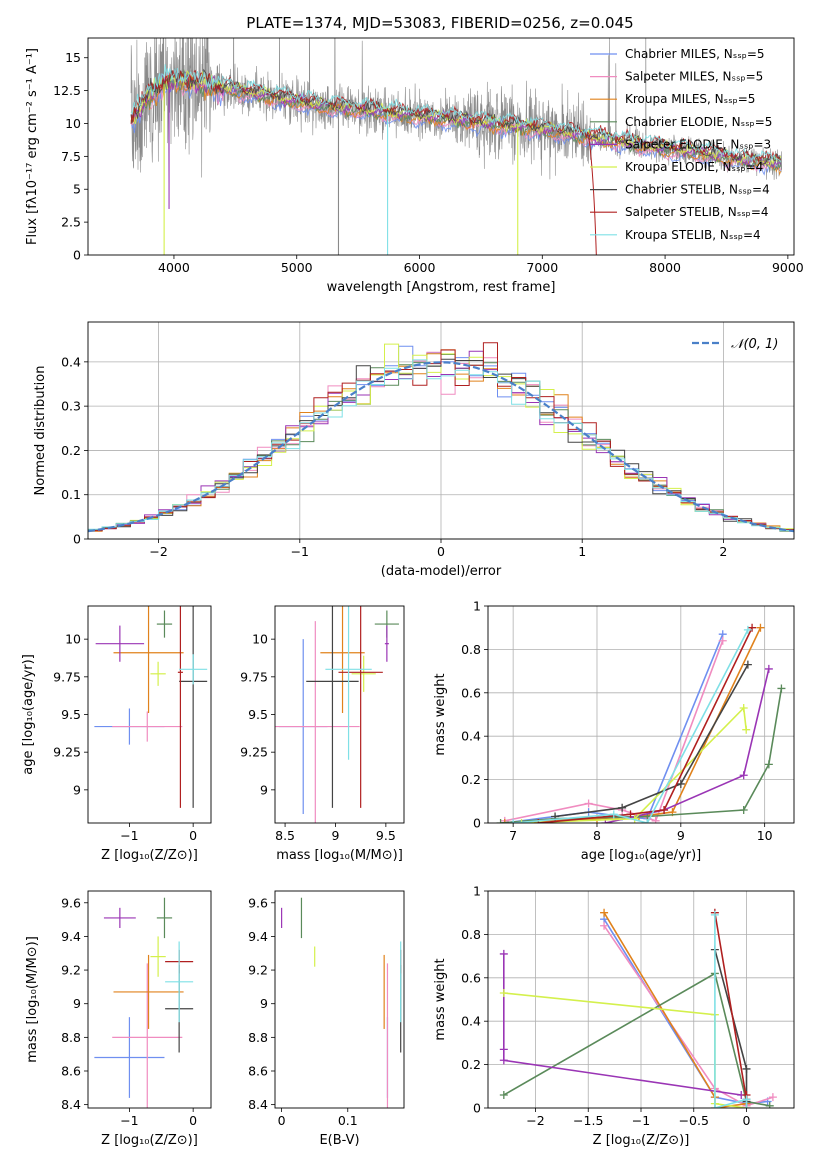  I want to click on x-tick-label: 0.1, so click(348, 1120).